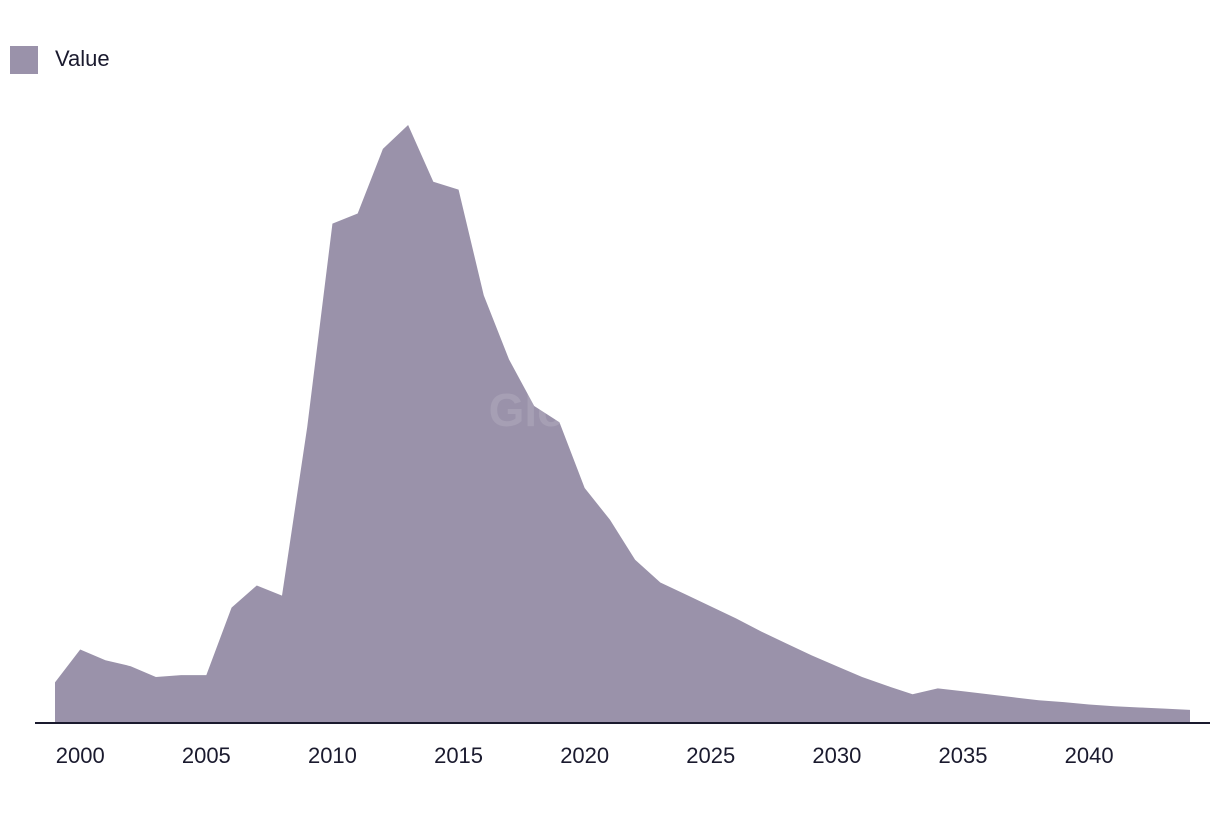 The height and width of the screenshot is (816, 1220). What do you see at coordinates (836, 755) in the screenshot?
I see `x-tick-label: 2030` at bounding box center [836, 755].